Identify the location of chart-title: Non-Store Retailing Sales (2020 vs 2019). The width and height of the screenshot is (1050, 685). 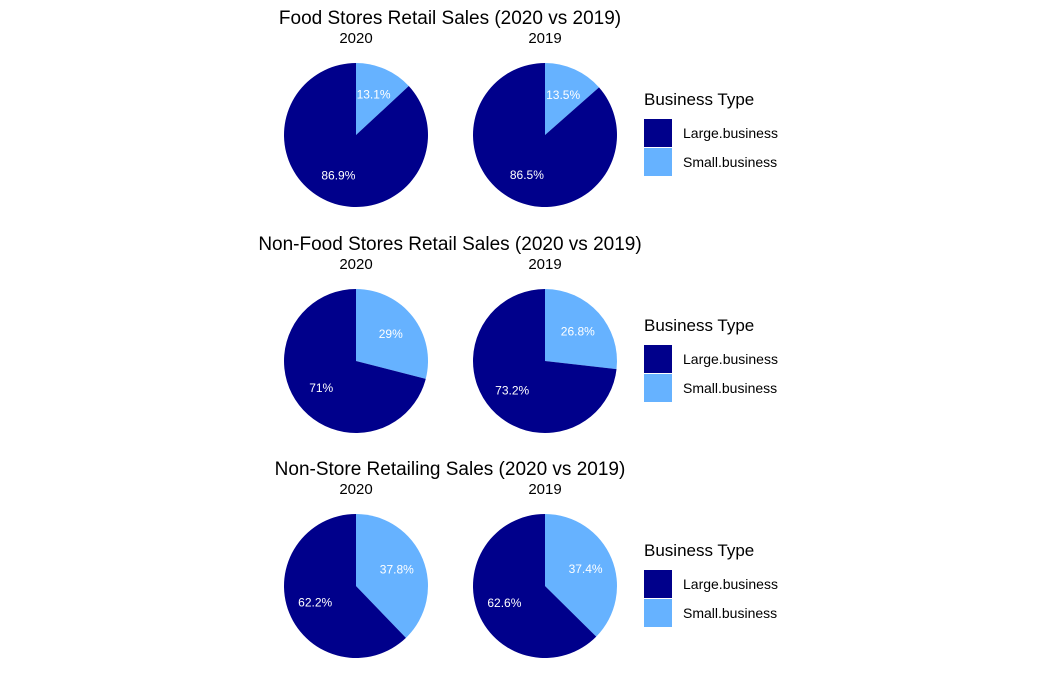
(450, 469).